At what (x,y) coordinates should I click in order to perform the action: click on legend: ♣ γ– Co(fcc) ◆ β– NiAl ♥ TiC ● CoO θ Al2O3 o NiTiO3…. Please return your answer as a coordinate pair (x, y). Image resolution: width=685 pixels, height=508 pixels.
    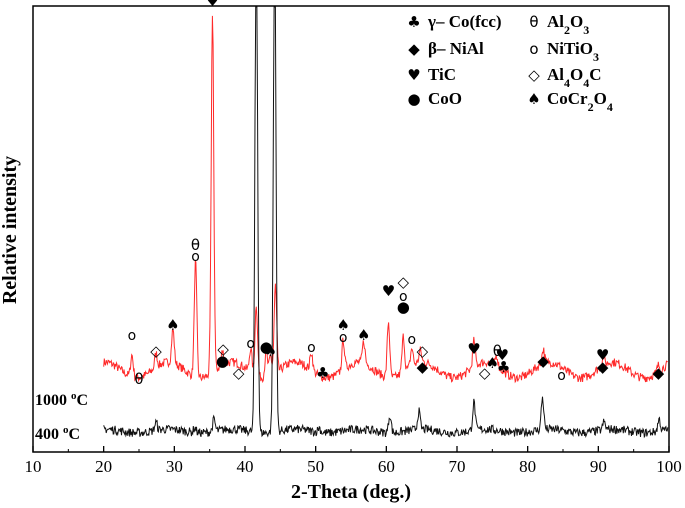
    Looking at the image, I should click on (510, 63).